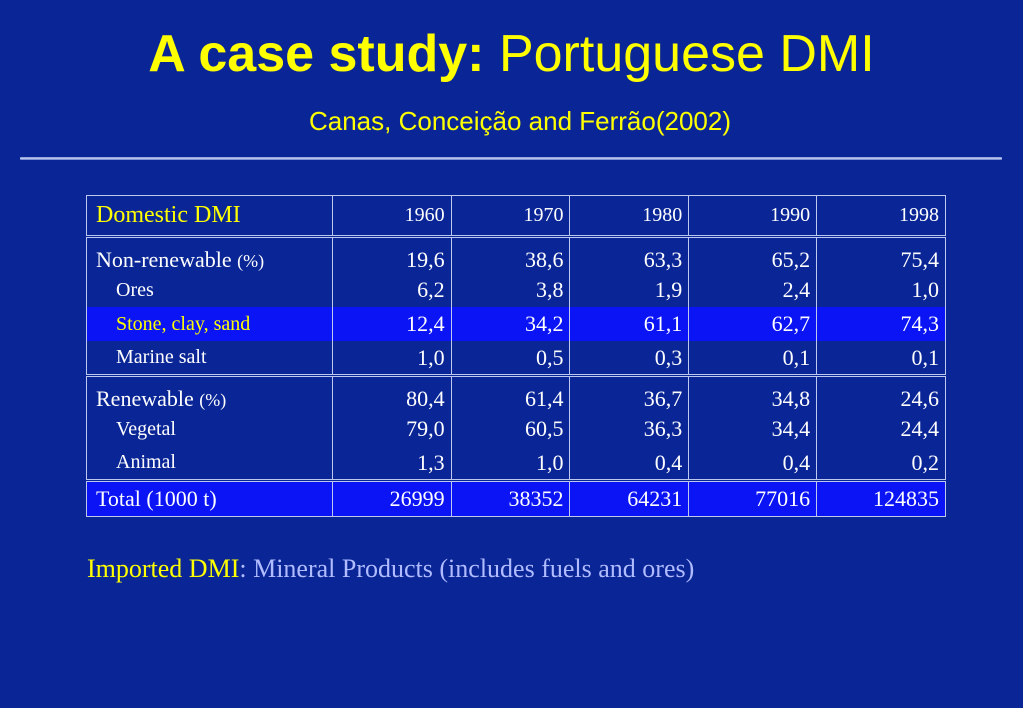 This screenshot has width=1023, height=708. I want to click on table-cell: 79,0, so click(391, 429).